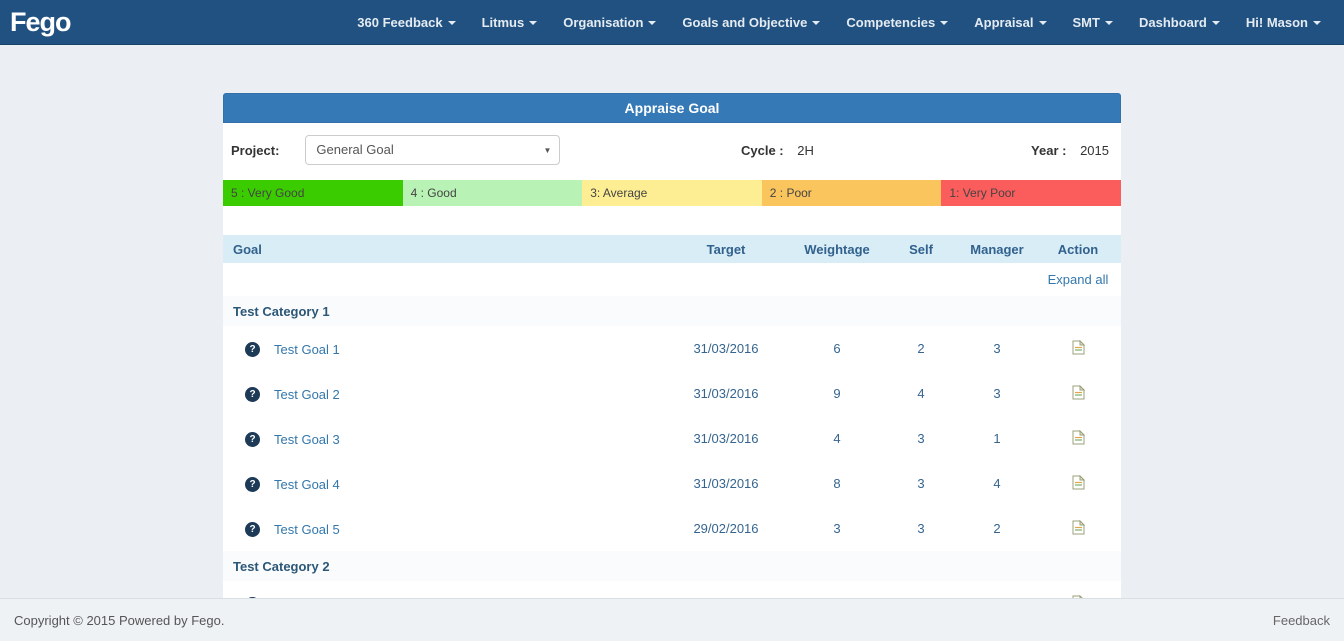  Describe the element at coordinates (837, 438) in the screenshot. I see `weightage-cell: 4` at that location.